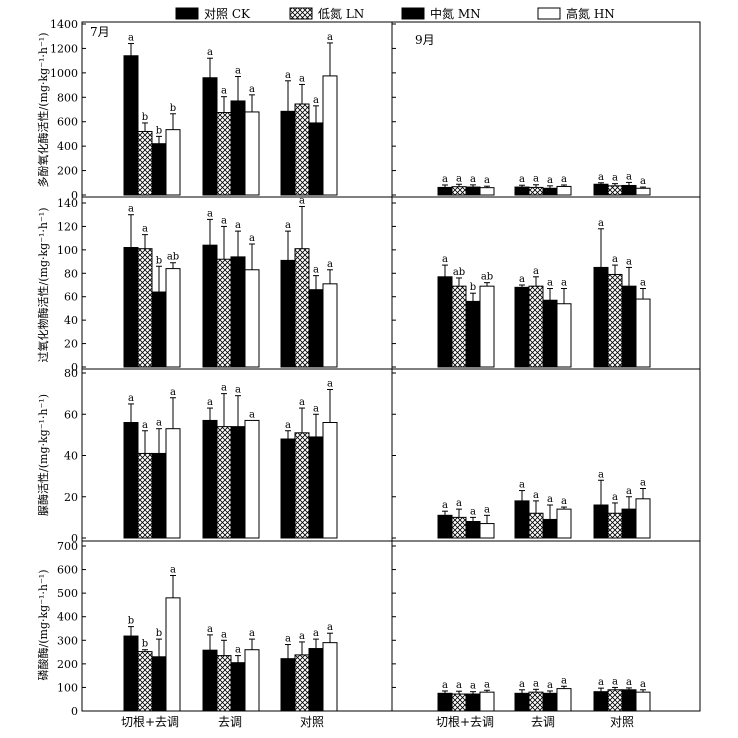 The height and width of the screenshot is (738, 738). What do you see at coordinates (445, 259) in the screenshot?
I see `bar-sept-panel2-g1-ck-letter: a` at bounding box center [445, 259].